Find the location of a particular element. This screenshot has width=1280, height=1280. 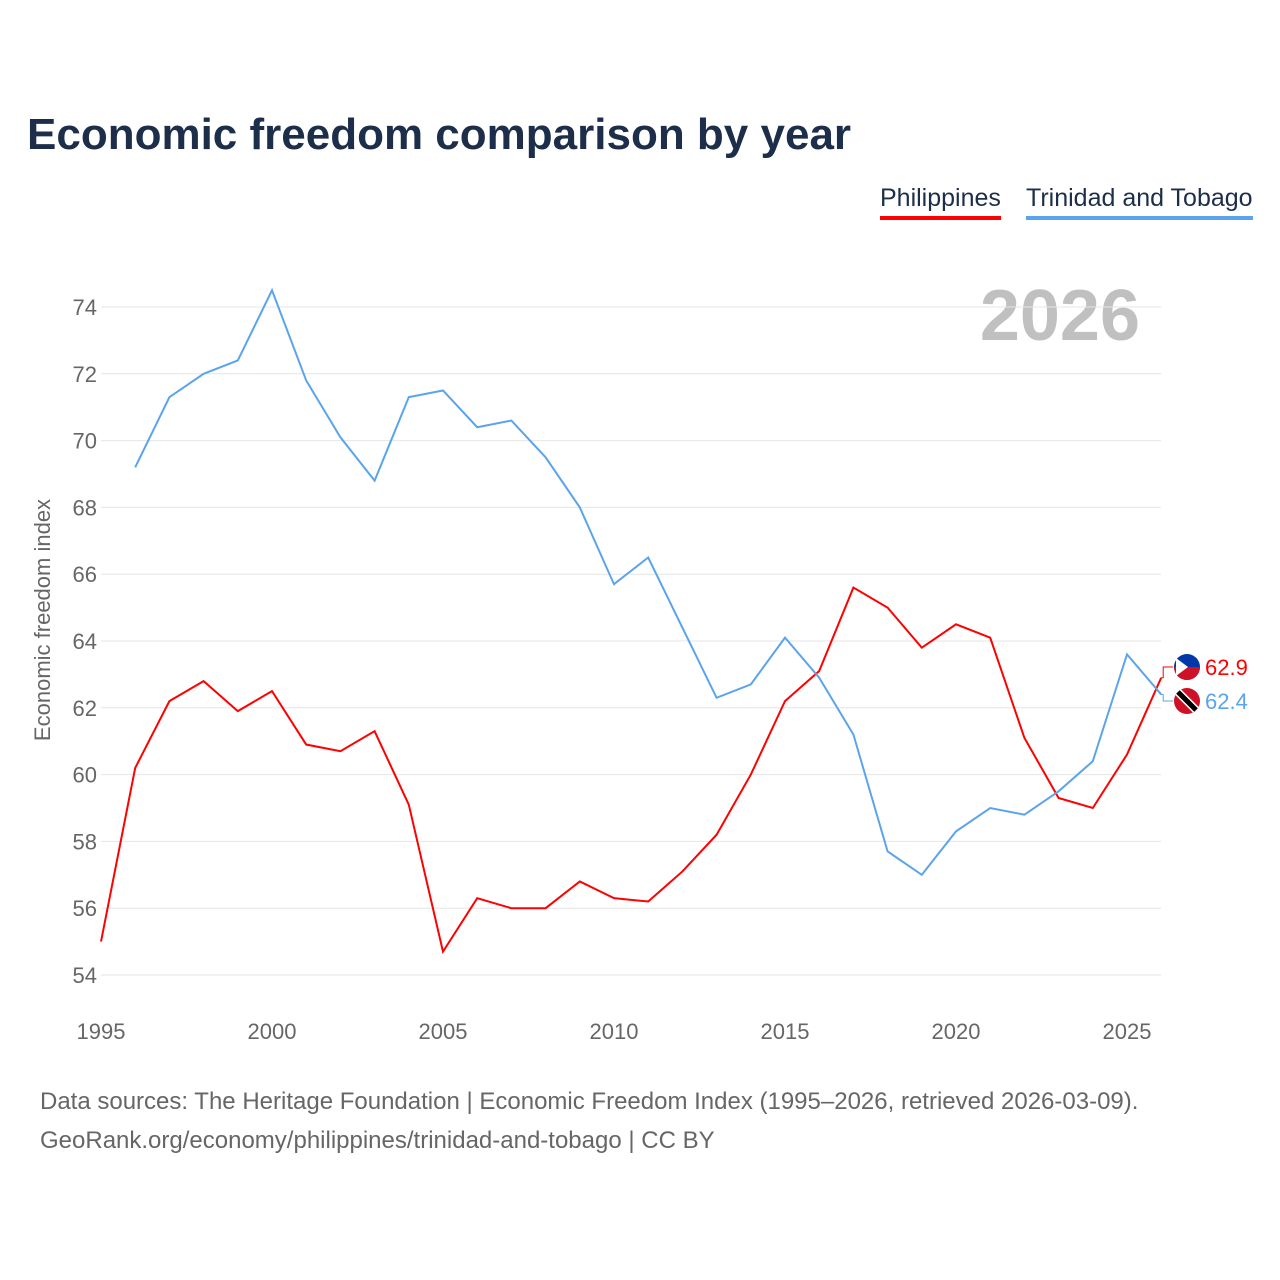

year-watermark: 2026 is located at coordinates (1060, 316).